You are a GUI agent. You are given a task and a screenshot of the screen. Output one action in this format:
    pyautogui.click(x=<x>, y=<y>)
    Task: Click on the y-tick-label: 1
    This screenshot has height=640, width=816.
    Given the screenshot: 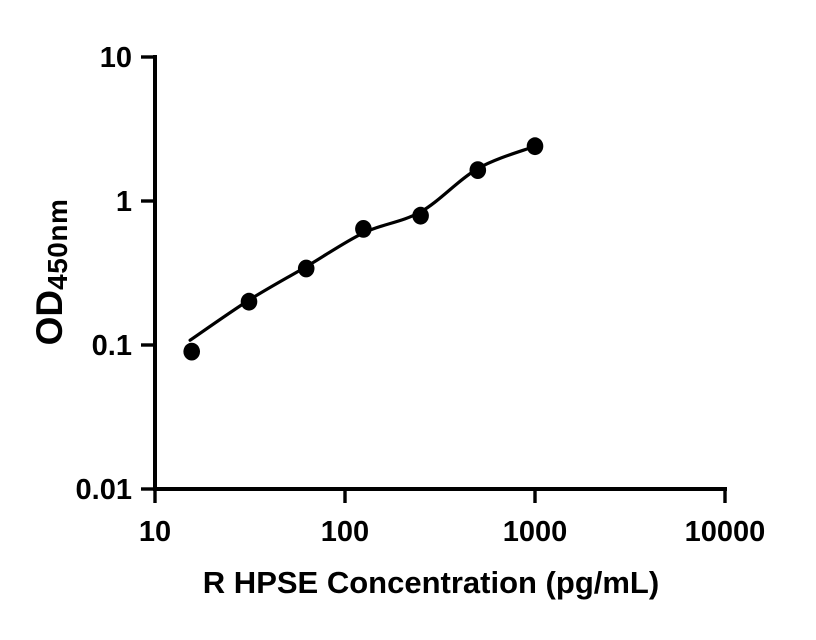 What is the action you would take?
    pyautogui.click(x=124, y=202)
    